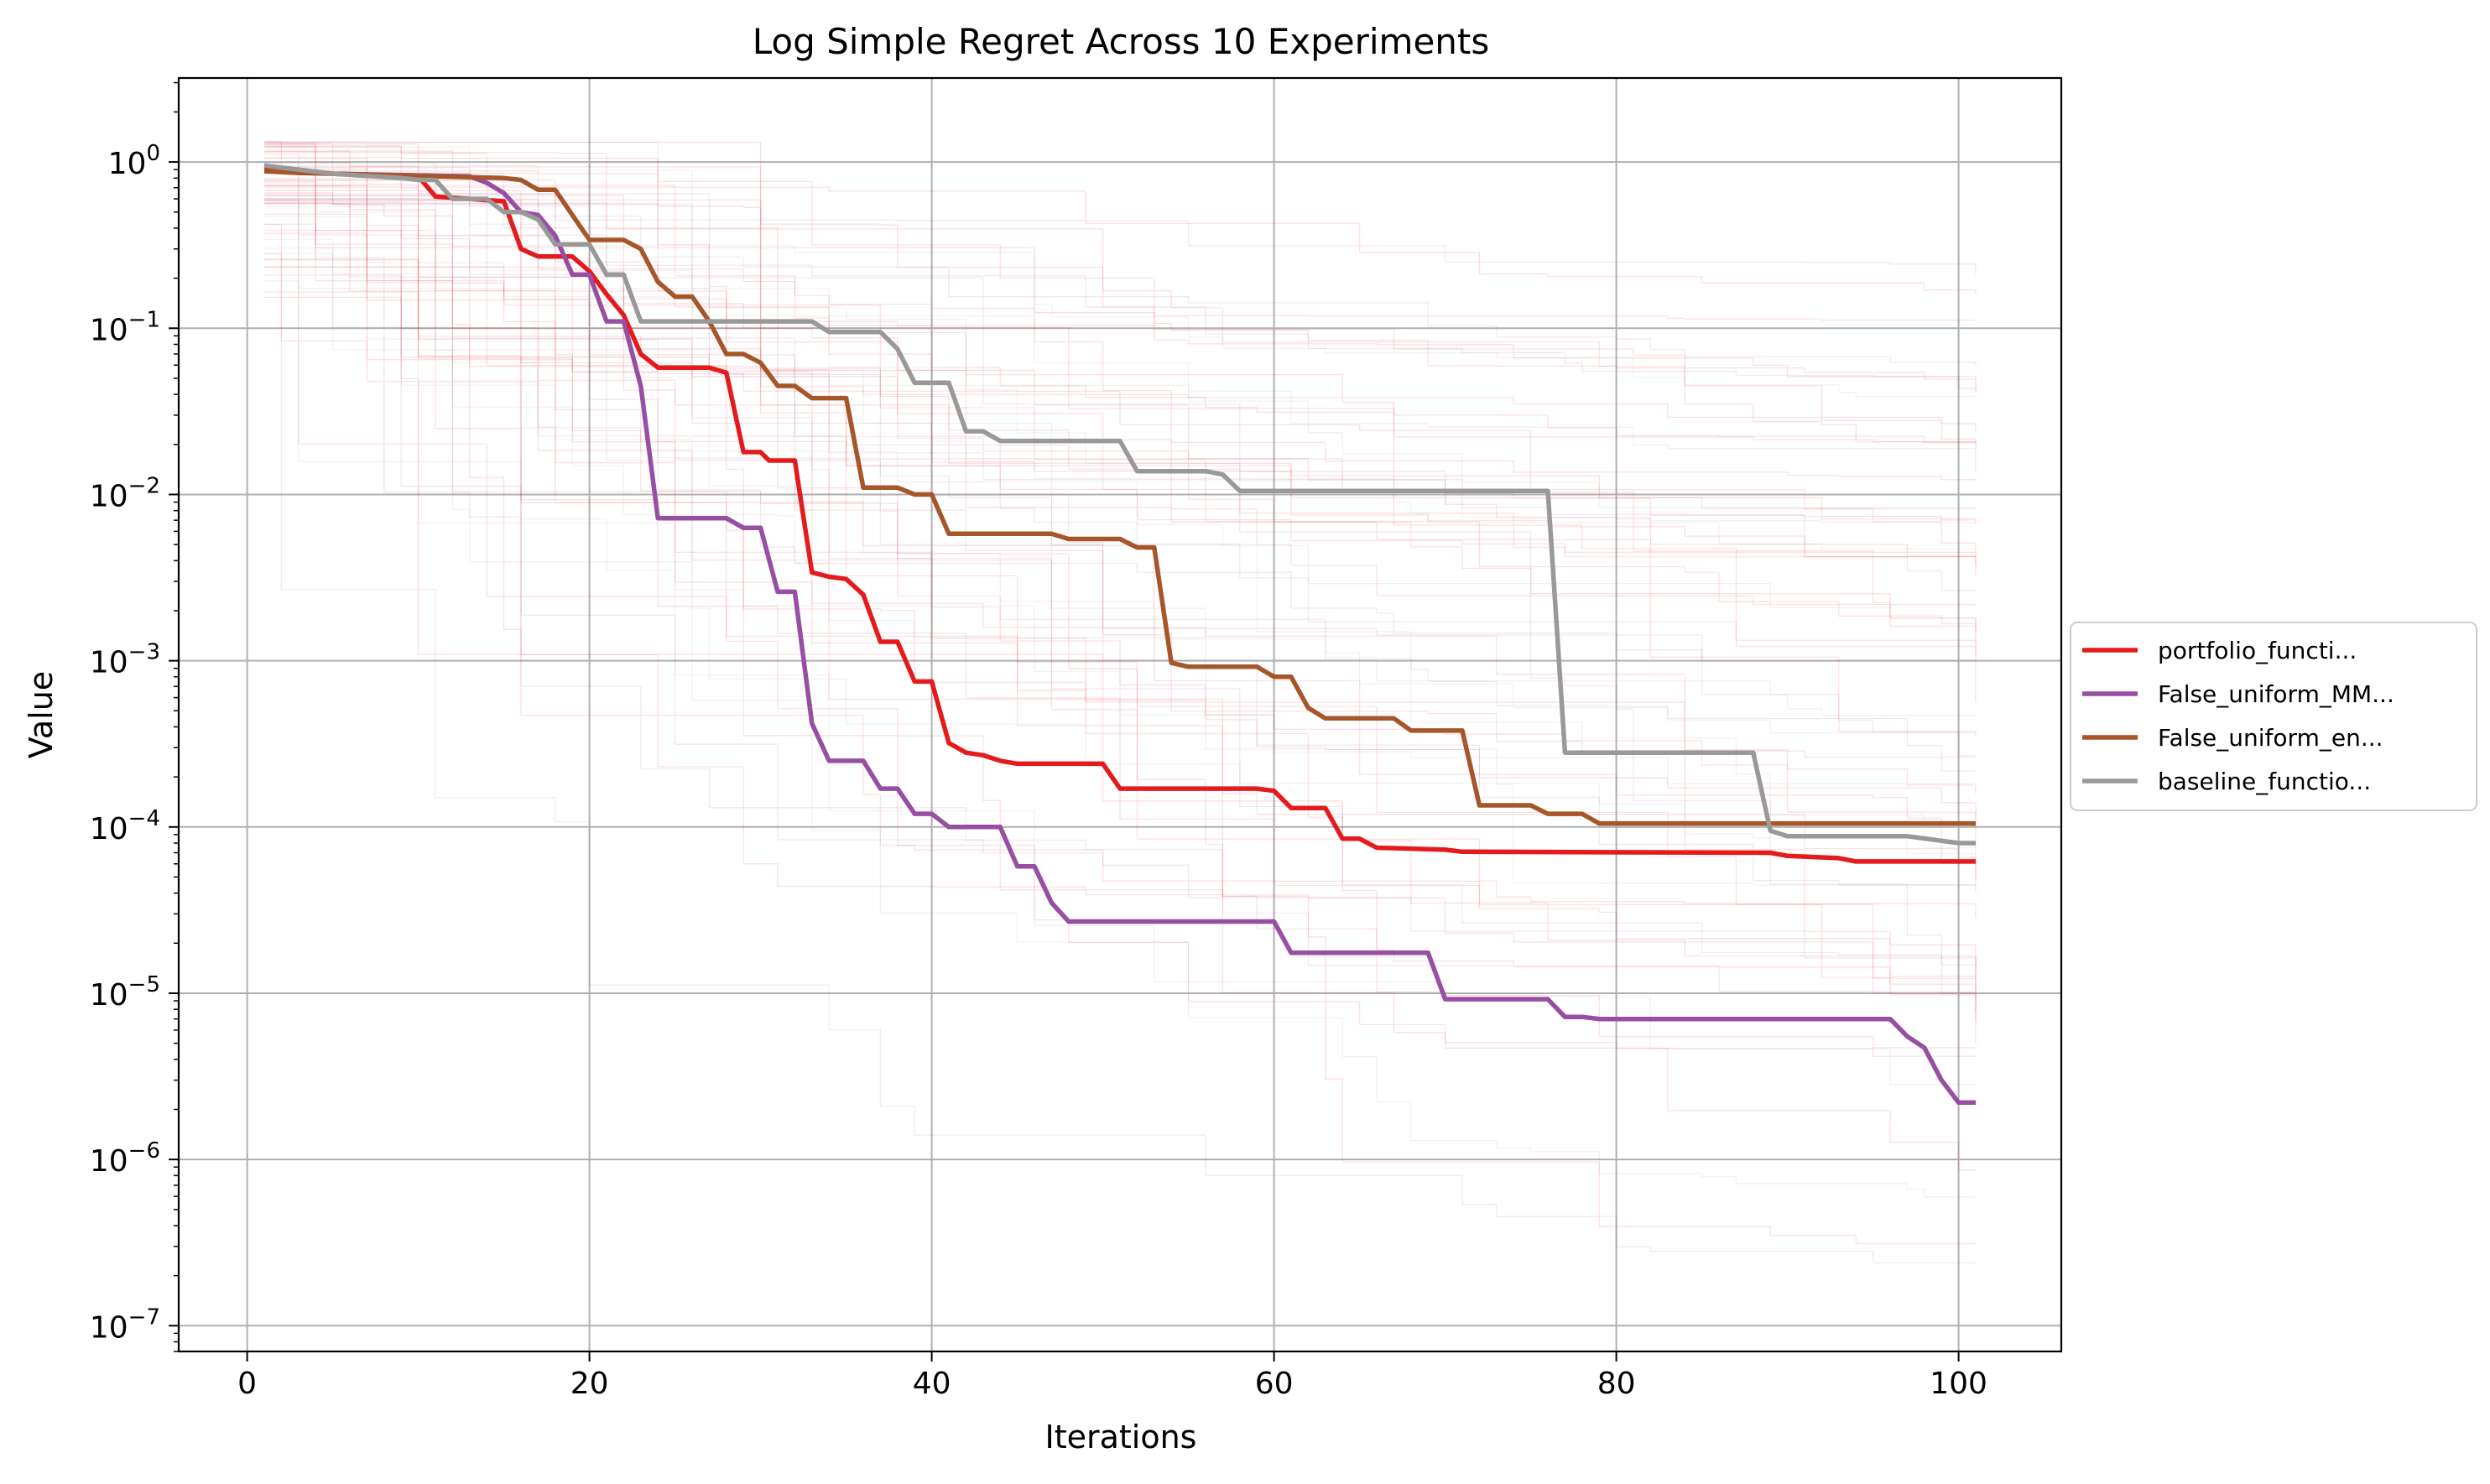 This screenshot has width=2490, height=1484. I want to click on y-tick-label: 10⁻⁴, so click(125, 826).